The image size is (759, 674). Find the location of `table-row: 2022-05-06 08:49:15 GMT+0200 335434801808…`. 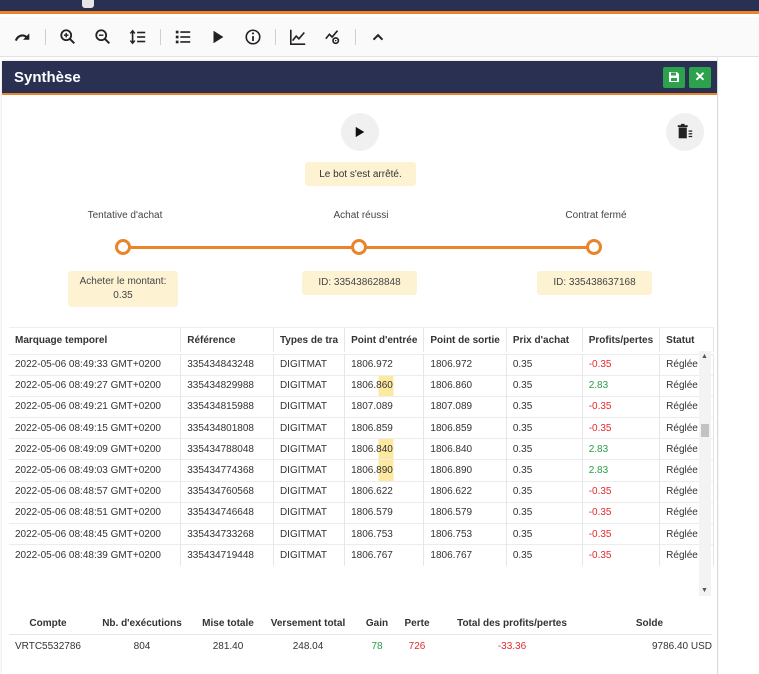

table-row: 2022-05-06 08:49:15 GMT+0200 335434801808… is located at coordinates (361, 428).